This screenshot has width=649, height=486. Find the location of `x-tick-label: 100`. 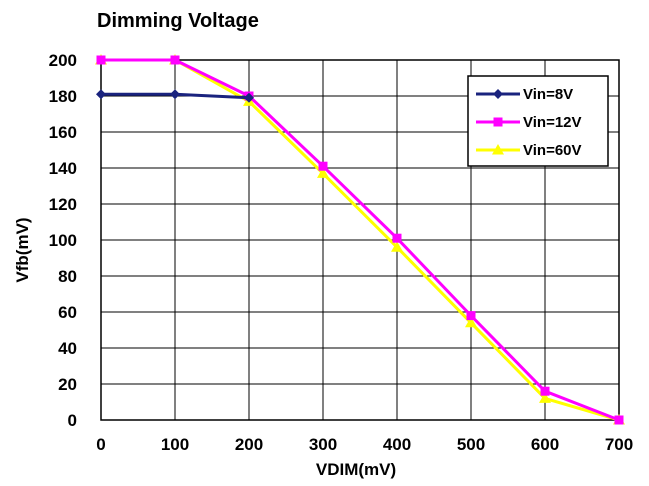

x-tick-label: 100 is located at coordinates (175, 444).